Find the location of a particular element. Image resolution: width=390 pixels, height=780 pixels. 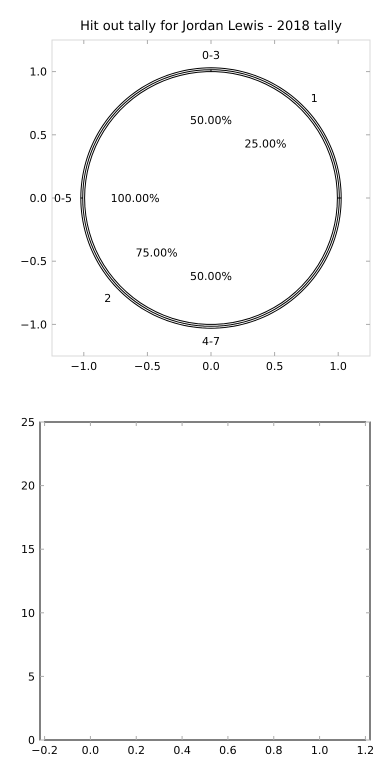

slice-label: 0-3 is located at coordinates (211, 55).